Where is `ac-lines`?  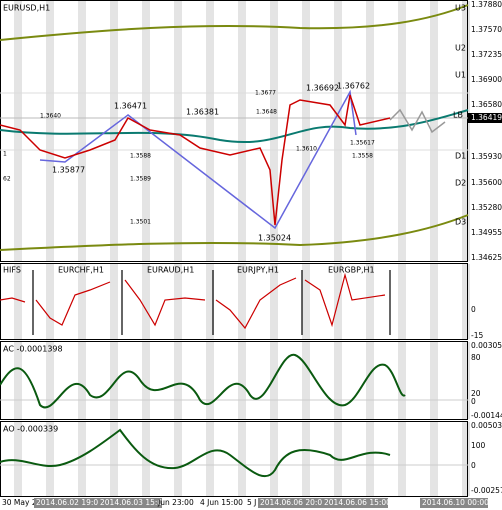
ac-lines is located at coordinates (234, 381).